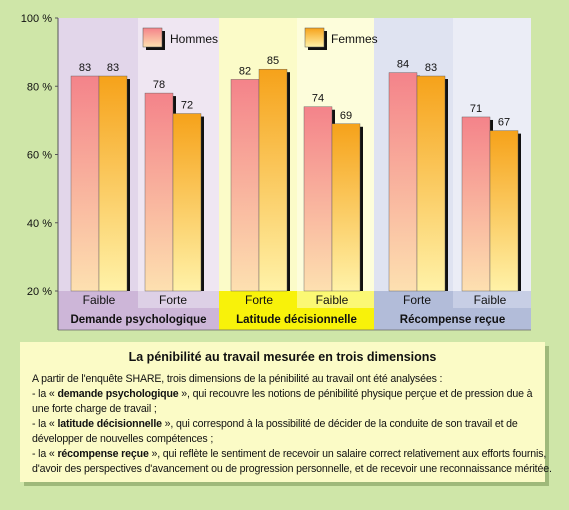 Image resolution: width=569 pixels, height=510 pixels. I want to click on y-tick-label: 100 %, so click(36, 19).